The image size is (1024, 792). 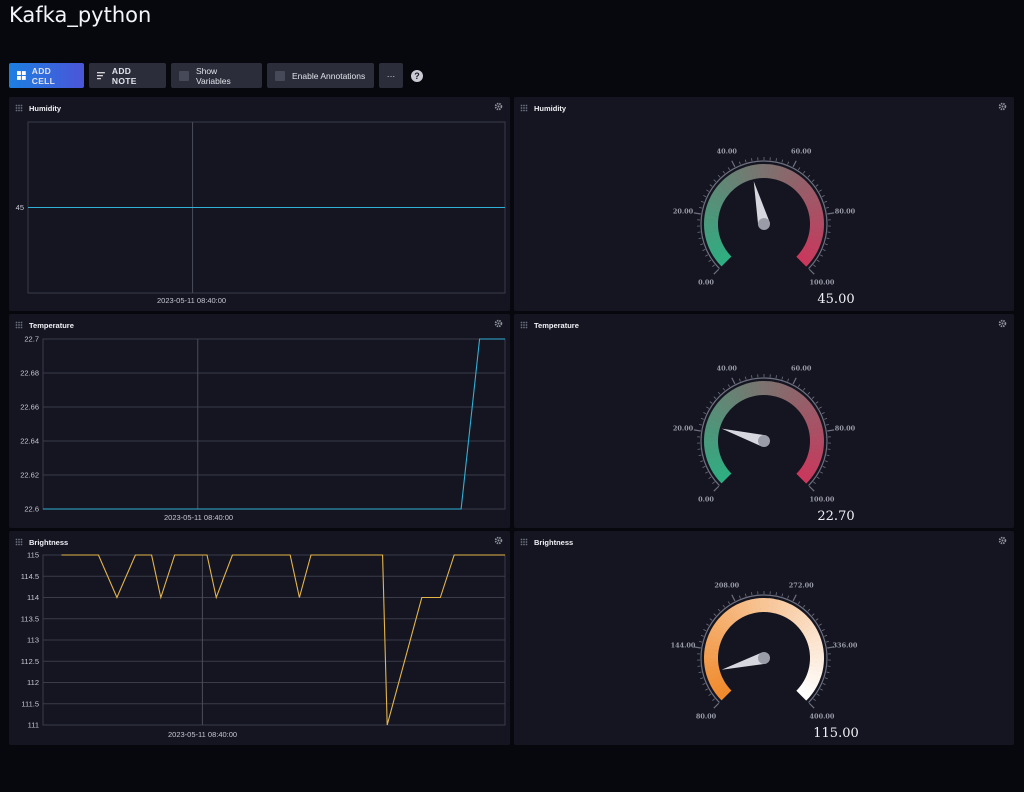 I want to click on note-icon, so click(x=101, y=75).